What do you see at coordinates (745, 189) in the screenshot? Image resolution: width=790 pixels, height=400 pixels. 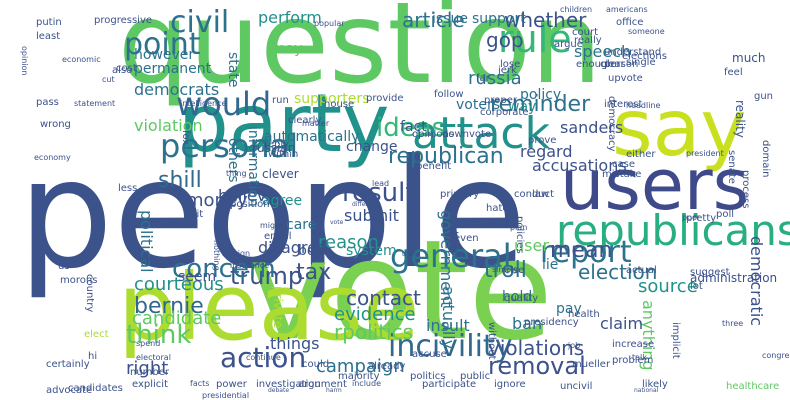 I see `cloud-word: process` at bounding box center [745, 189].